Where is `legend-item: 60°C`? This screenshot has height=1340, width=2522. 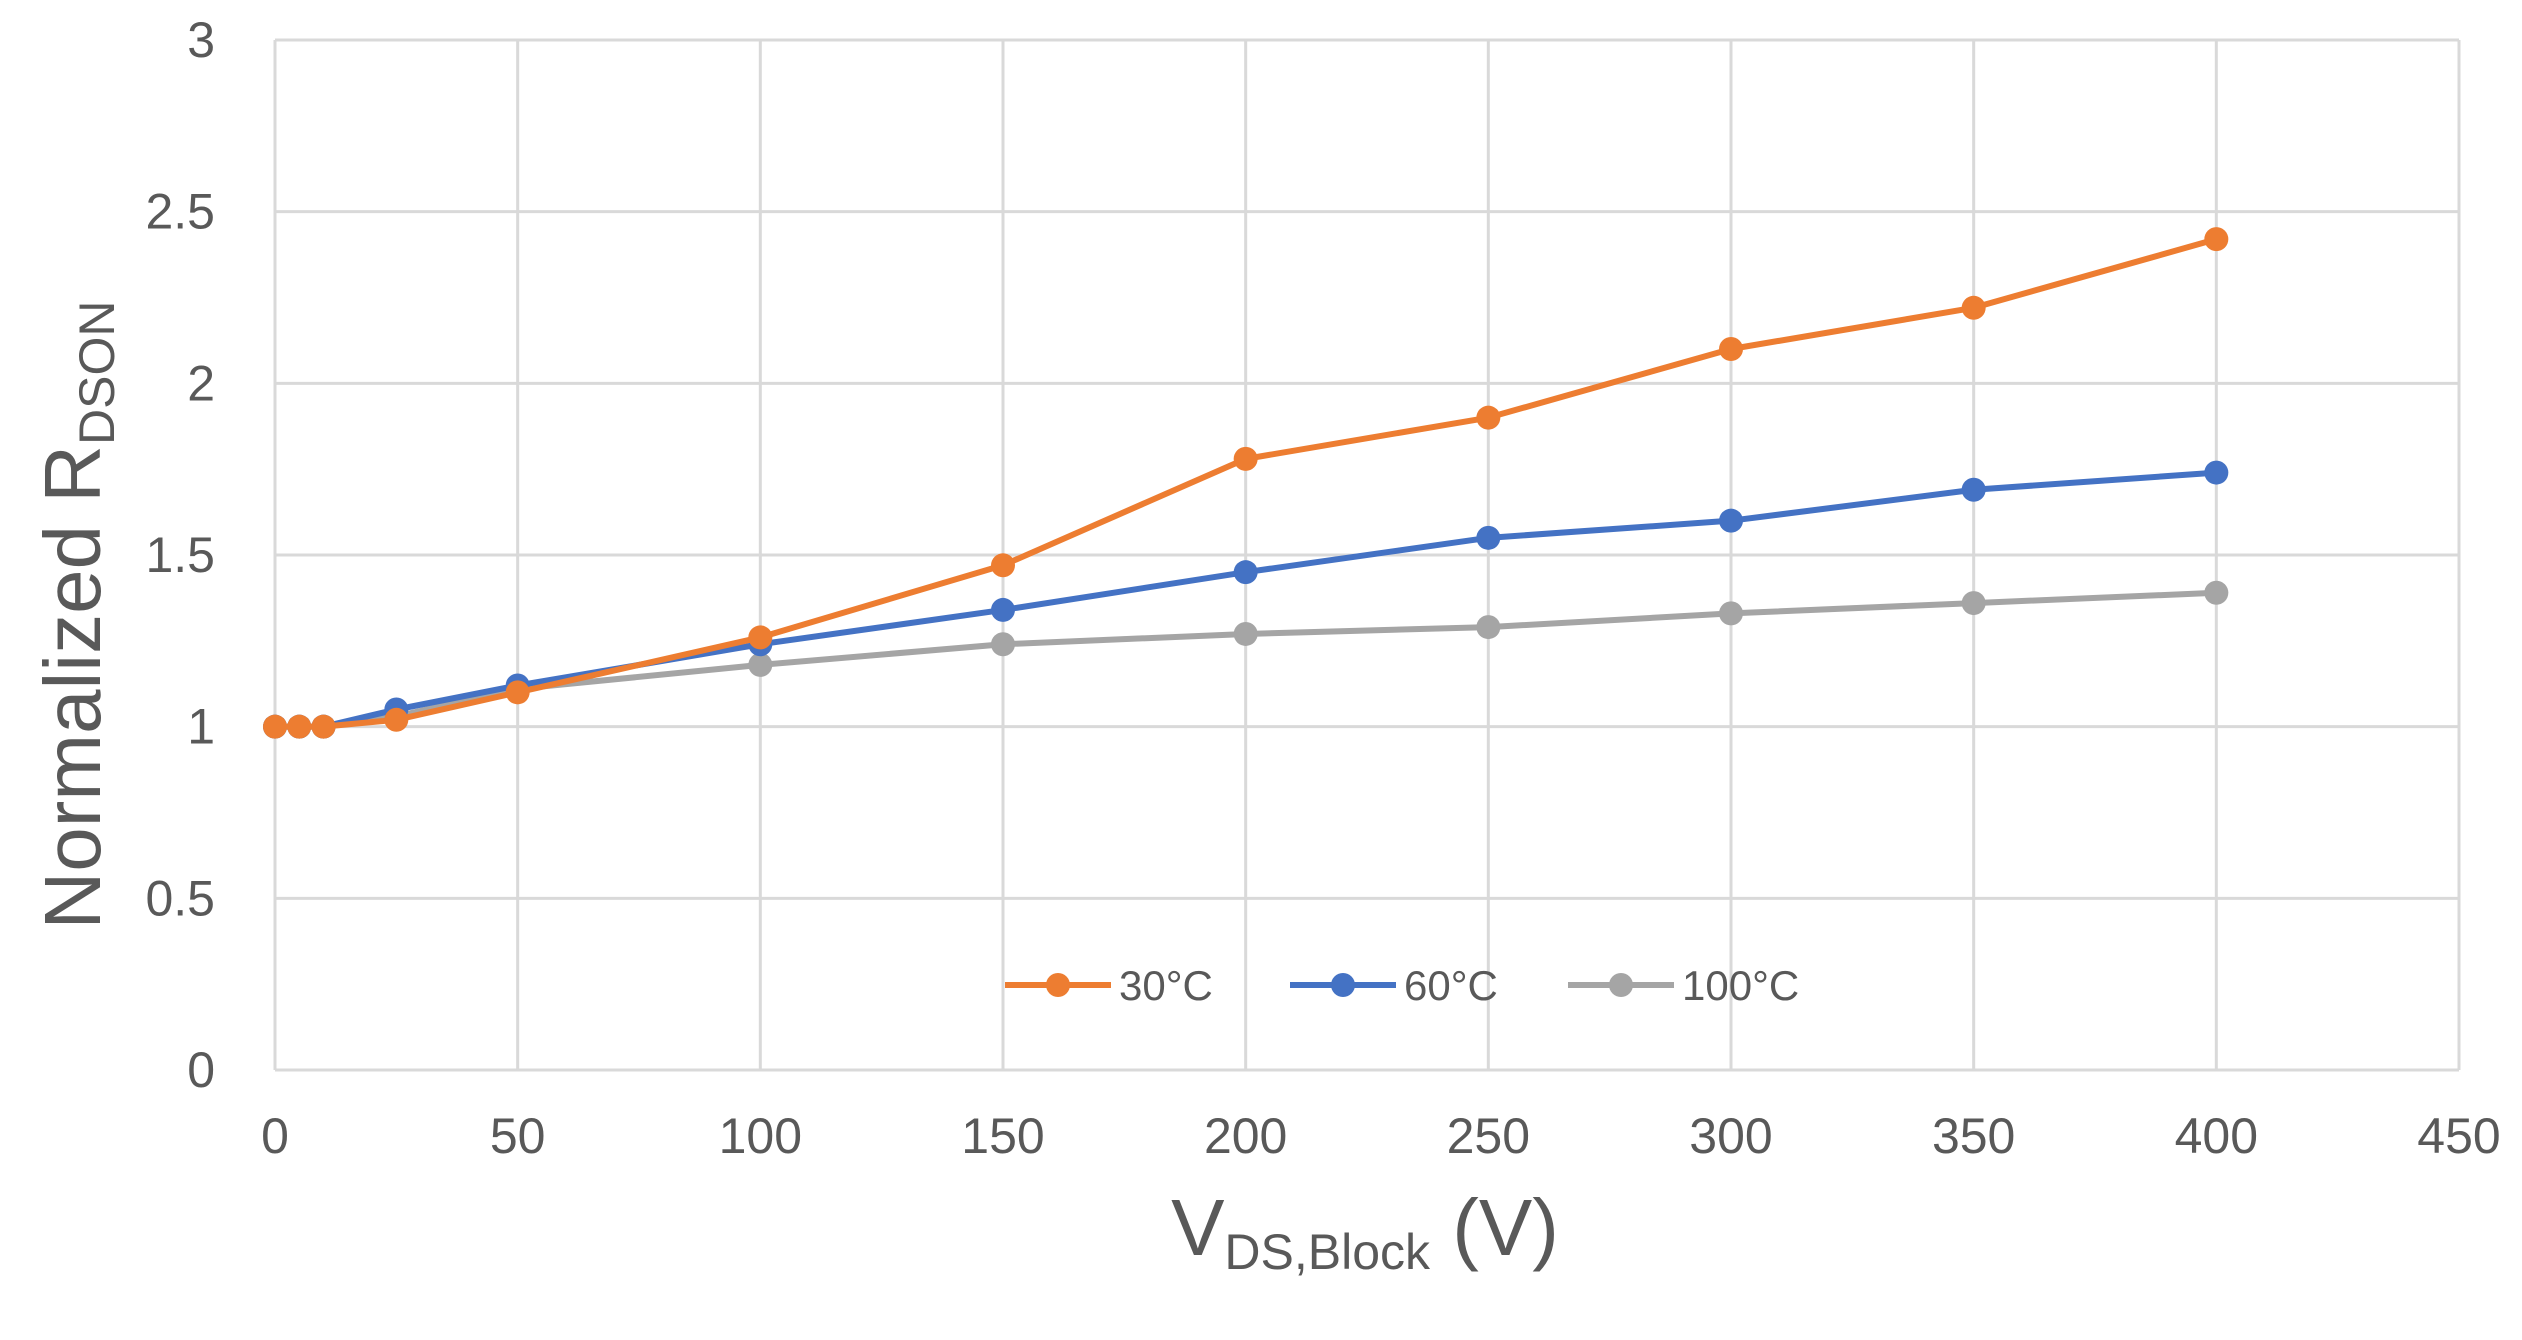 legend-item: 60°C is located at coordinates (1394, 985).